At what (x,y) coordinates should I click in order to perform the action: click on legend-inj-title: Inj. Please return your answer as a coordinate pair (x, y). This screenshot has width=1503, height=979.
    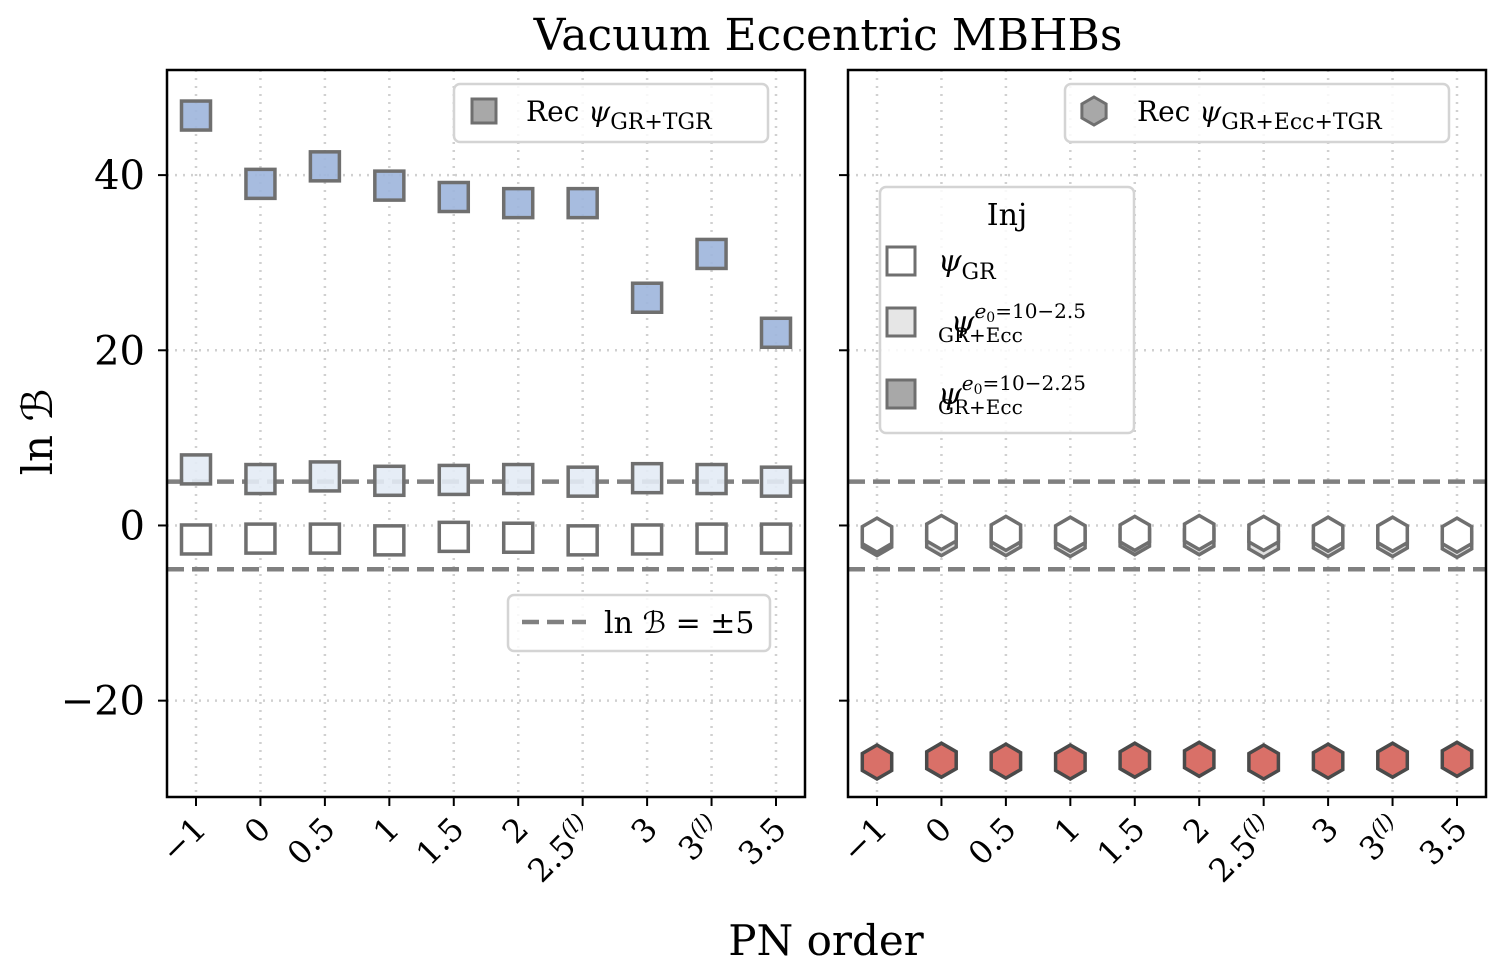
    Looking at the image, I should click on (1007, 215).